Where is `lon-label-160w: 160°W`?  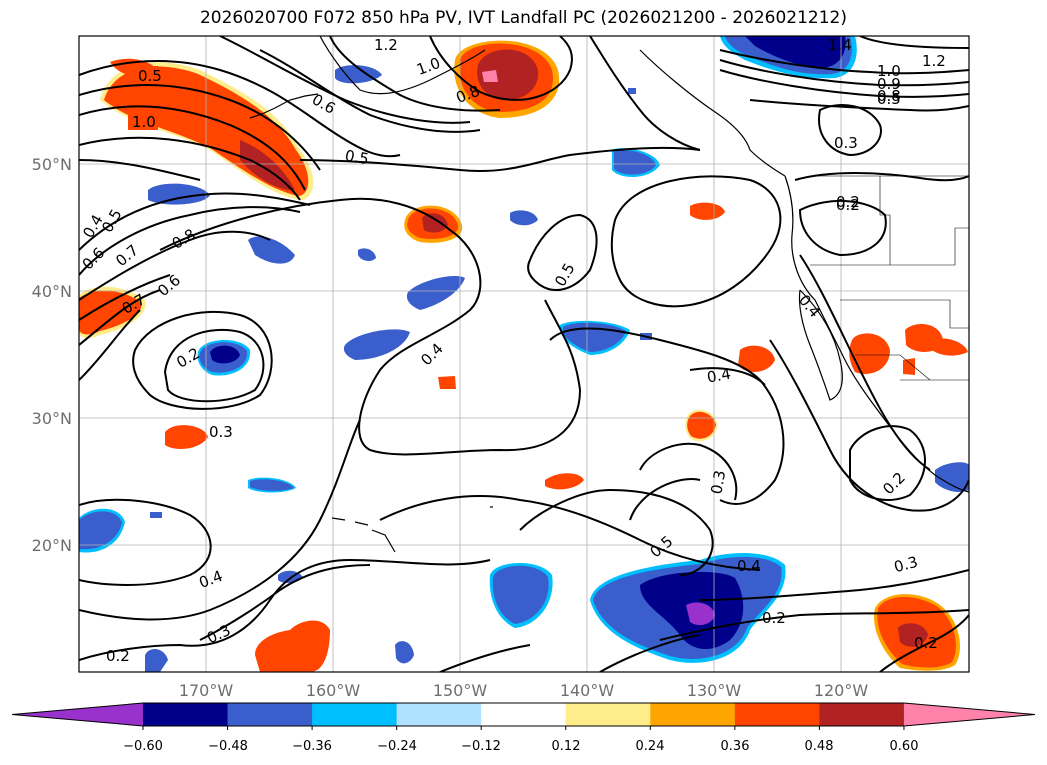
lon-label-160w: 160°W is located at coordinates (333, 690).